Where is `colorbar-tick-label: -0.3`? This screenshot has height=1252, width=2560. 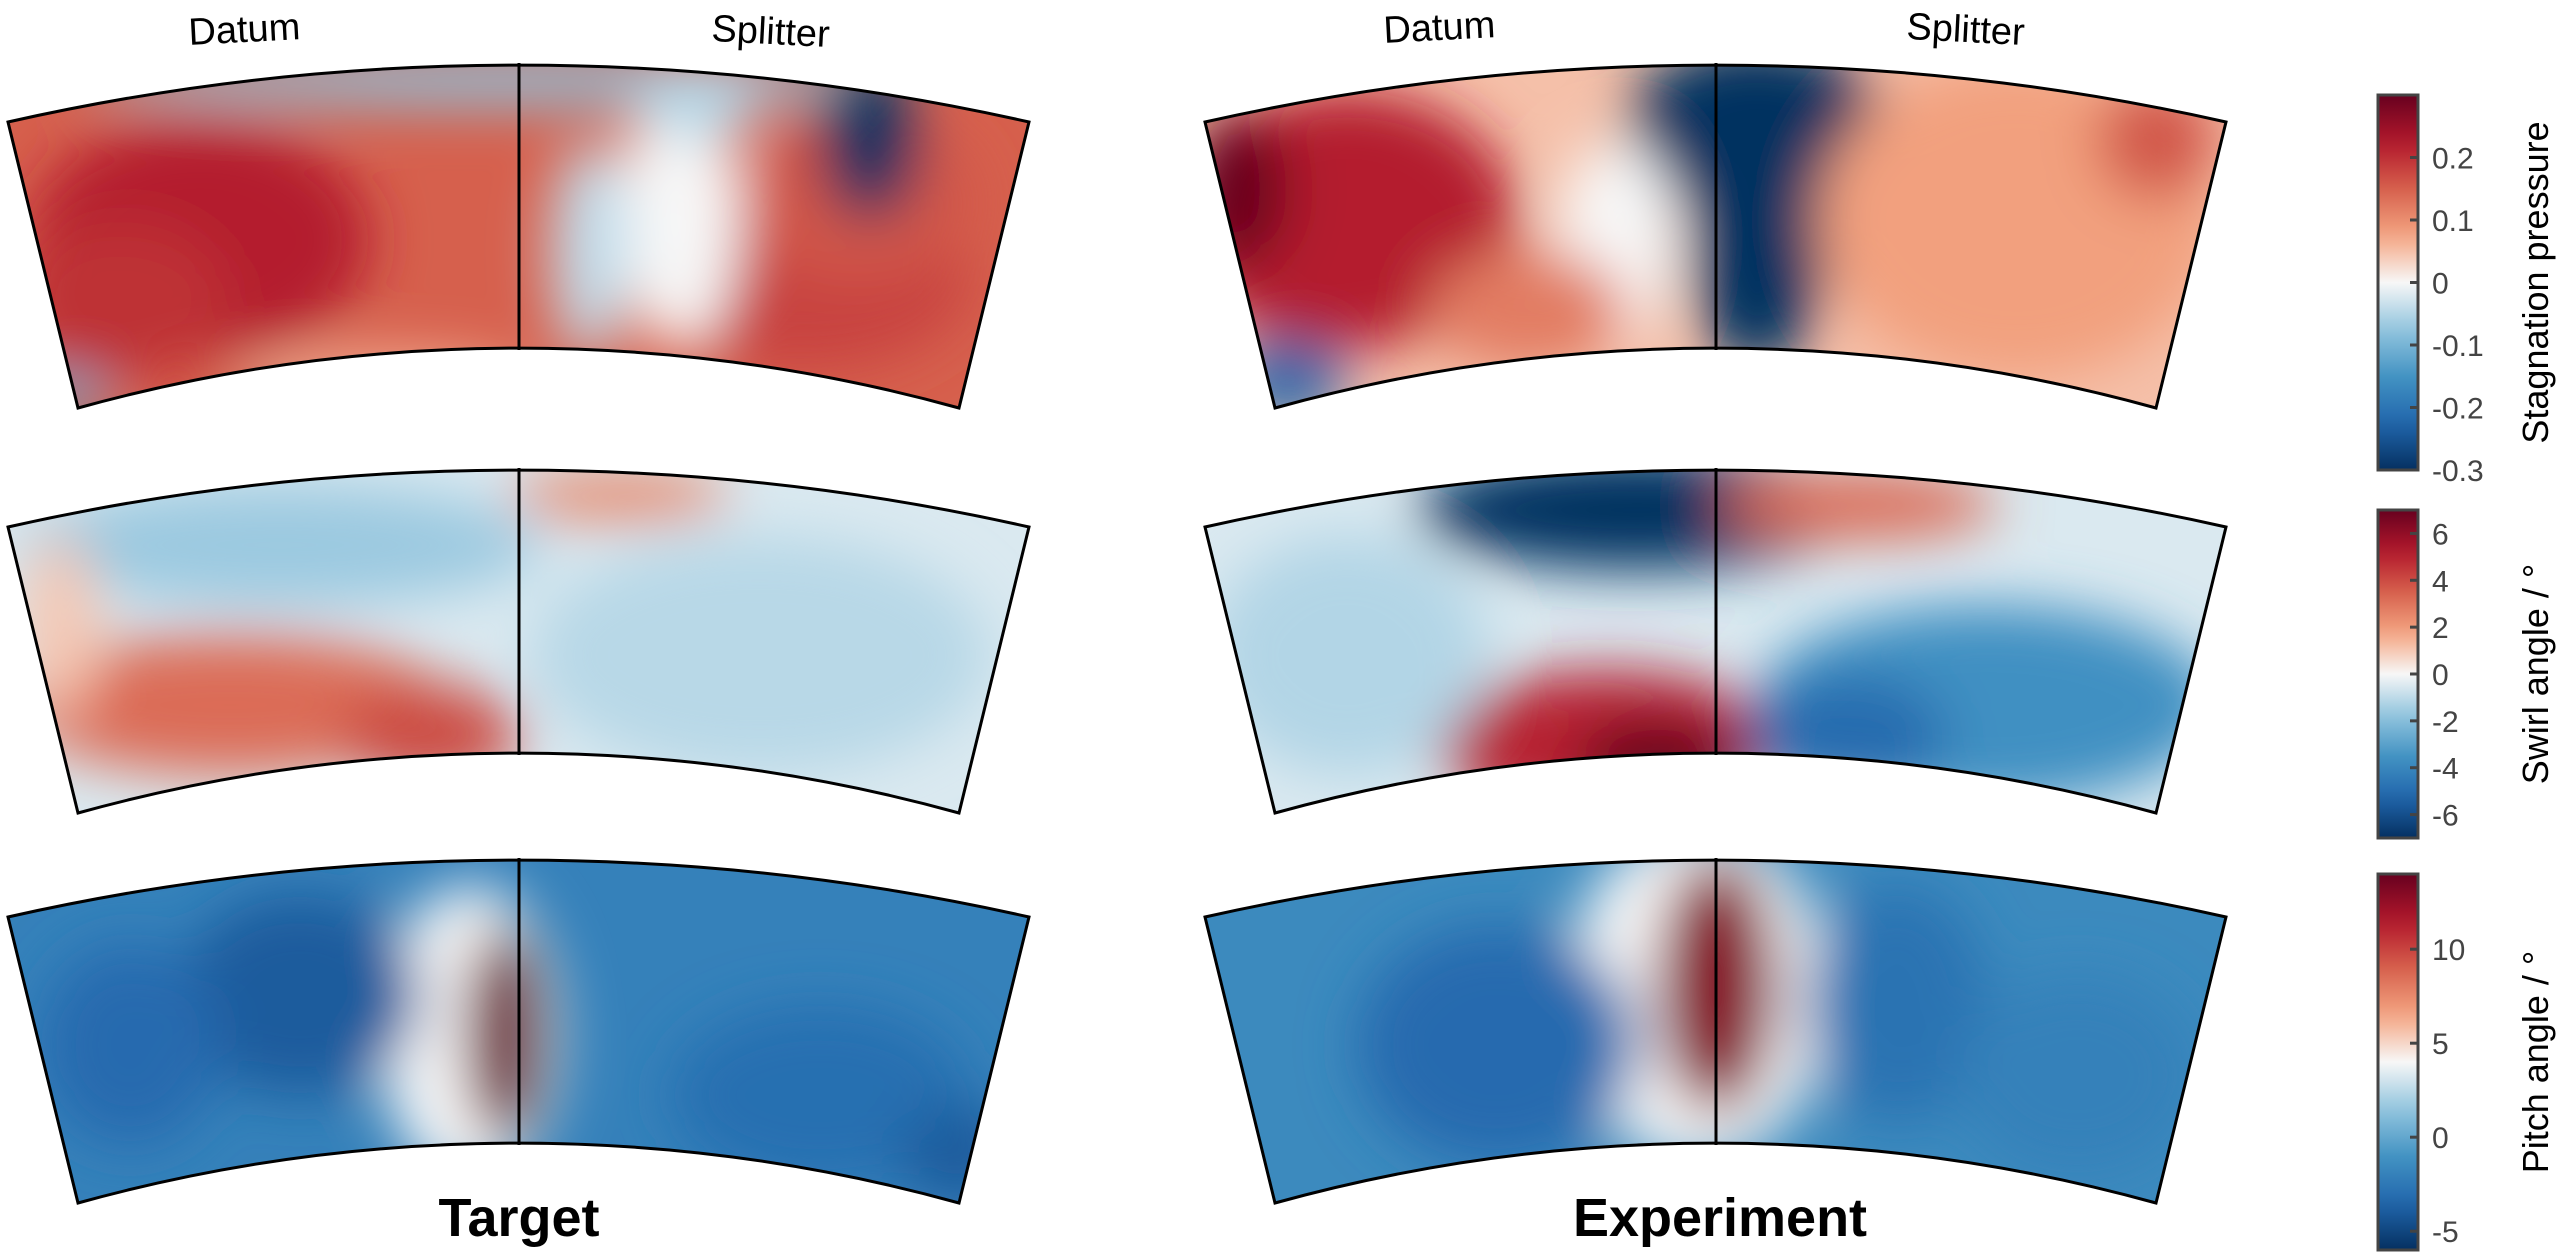
colorbar-tick-label: -0.3 is located at coordinates (2458, 471).